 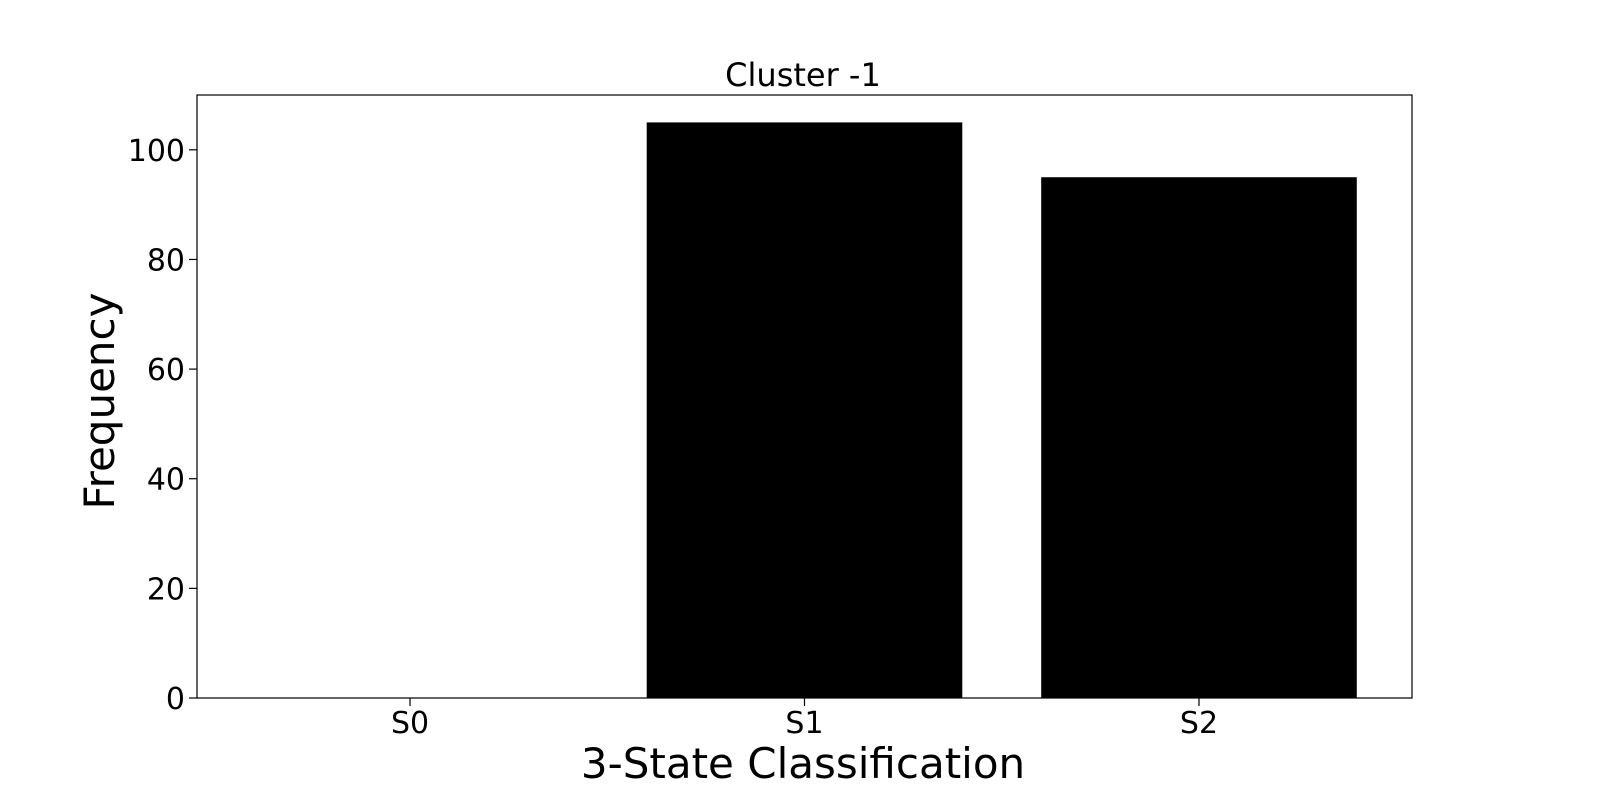 I want to click on y-tick-label: 0, so click(x=175, y=699).